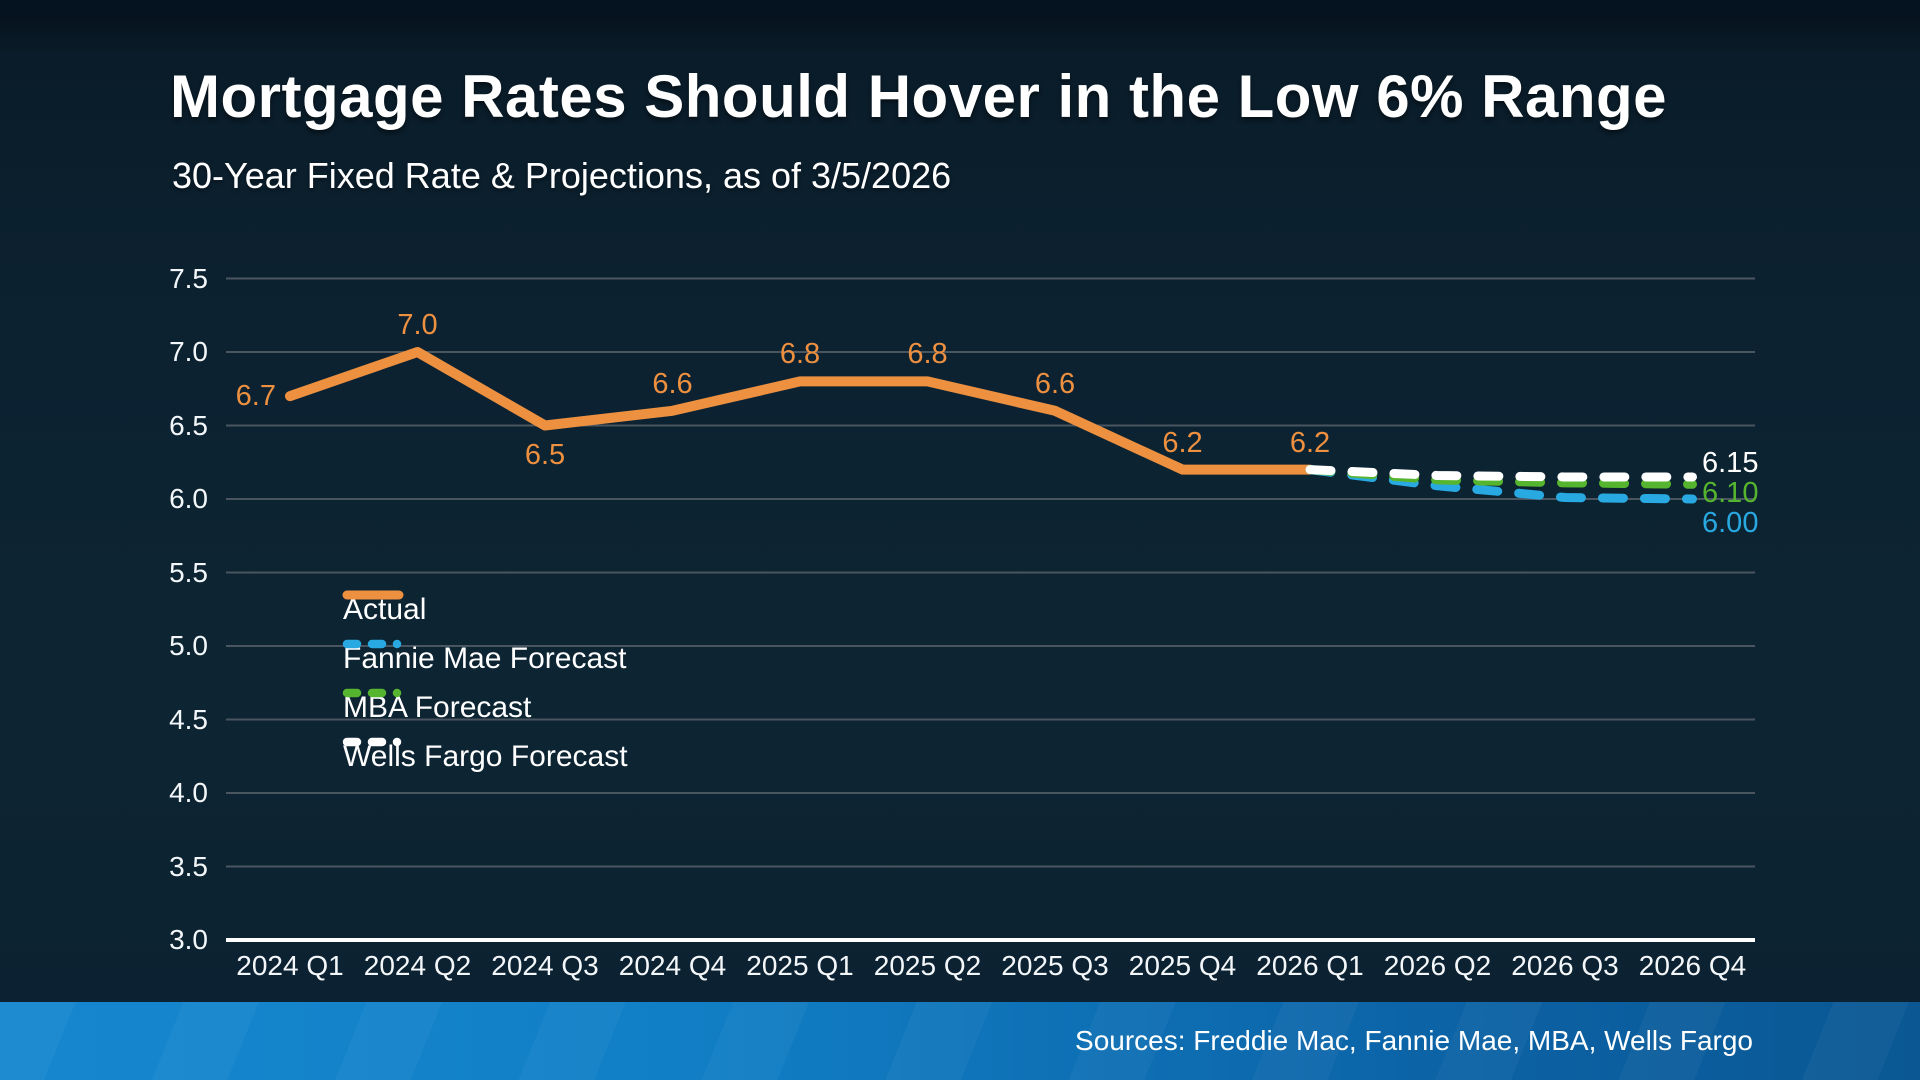 This screenshot has height=1080, width=1920. I want to click on legend-label: Wells Fargo Forecast, so click(485, 756).